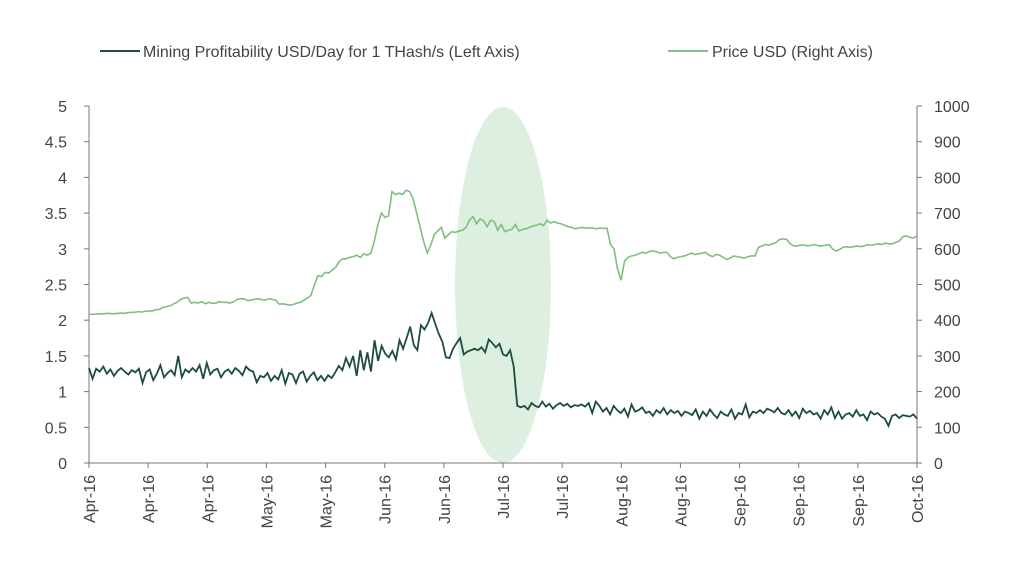  What do you see at coordinates (56, 428) in the screenshot?
I see `left-tick-label: 0.5` at bounding box center [56, 428].